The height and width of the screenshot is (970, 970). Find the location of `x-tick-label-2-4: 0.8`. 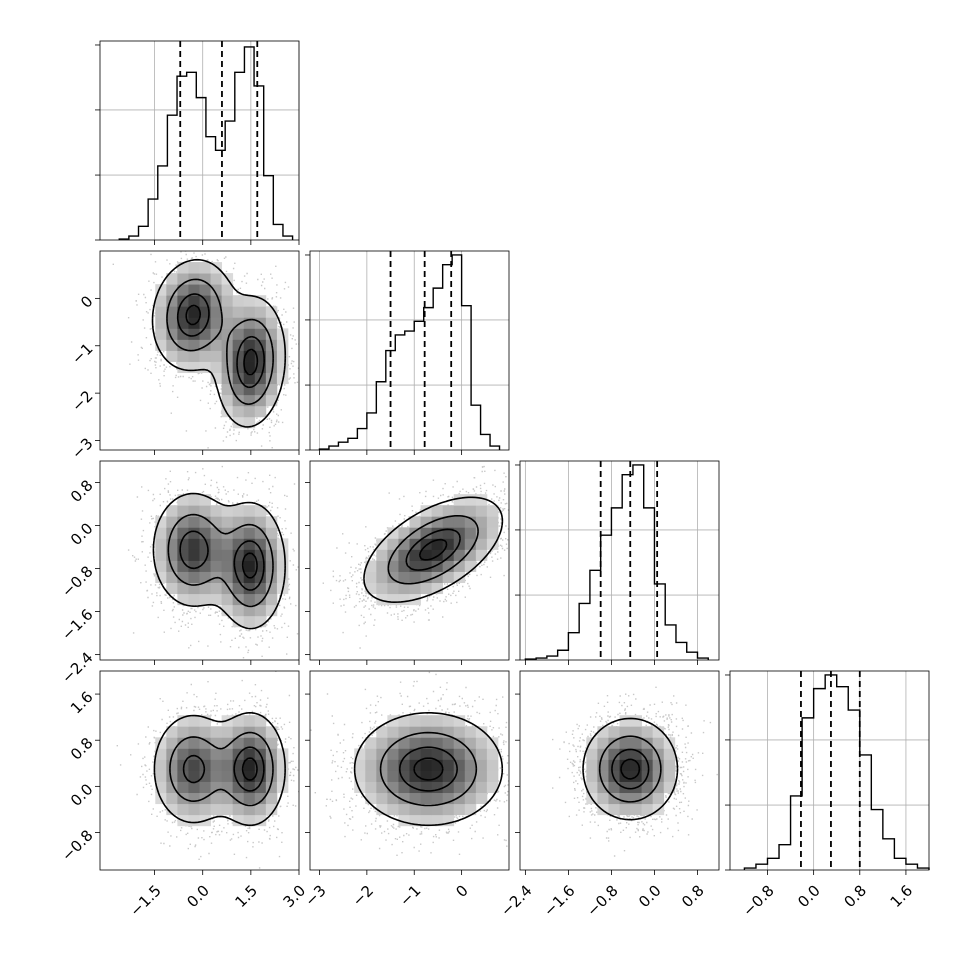

x-tick-label-2-4: 0.8 is located at coordinates (693, 897).